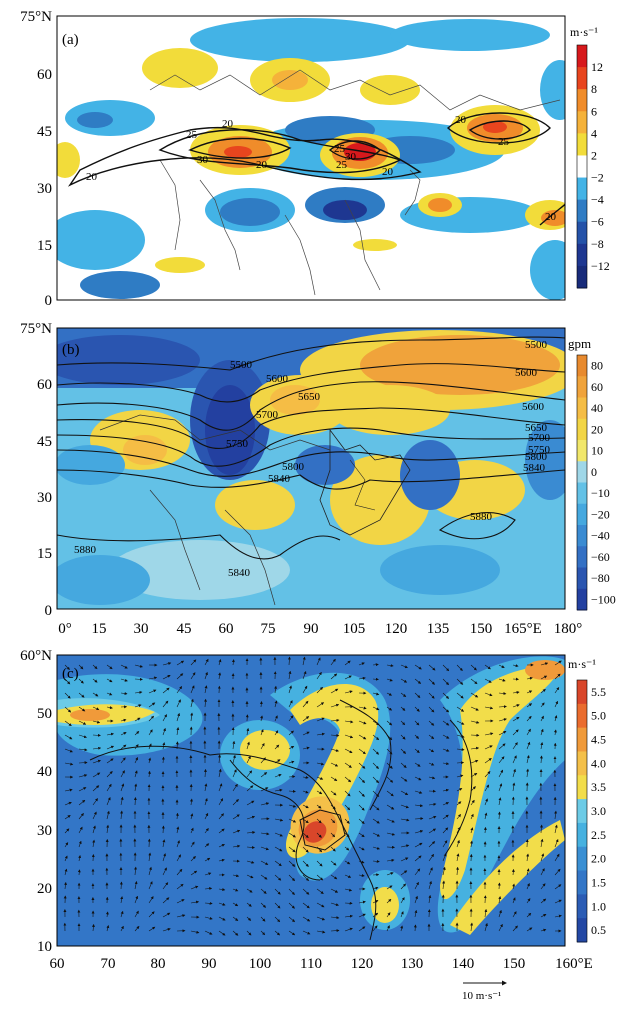 This screenshot has height=1011, width=627. What do you see at coordinates (597, 387) in the screenshot?
I see `colorbar-tick-label: 60` at bounding box center [597, 387].